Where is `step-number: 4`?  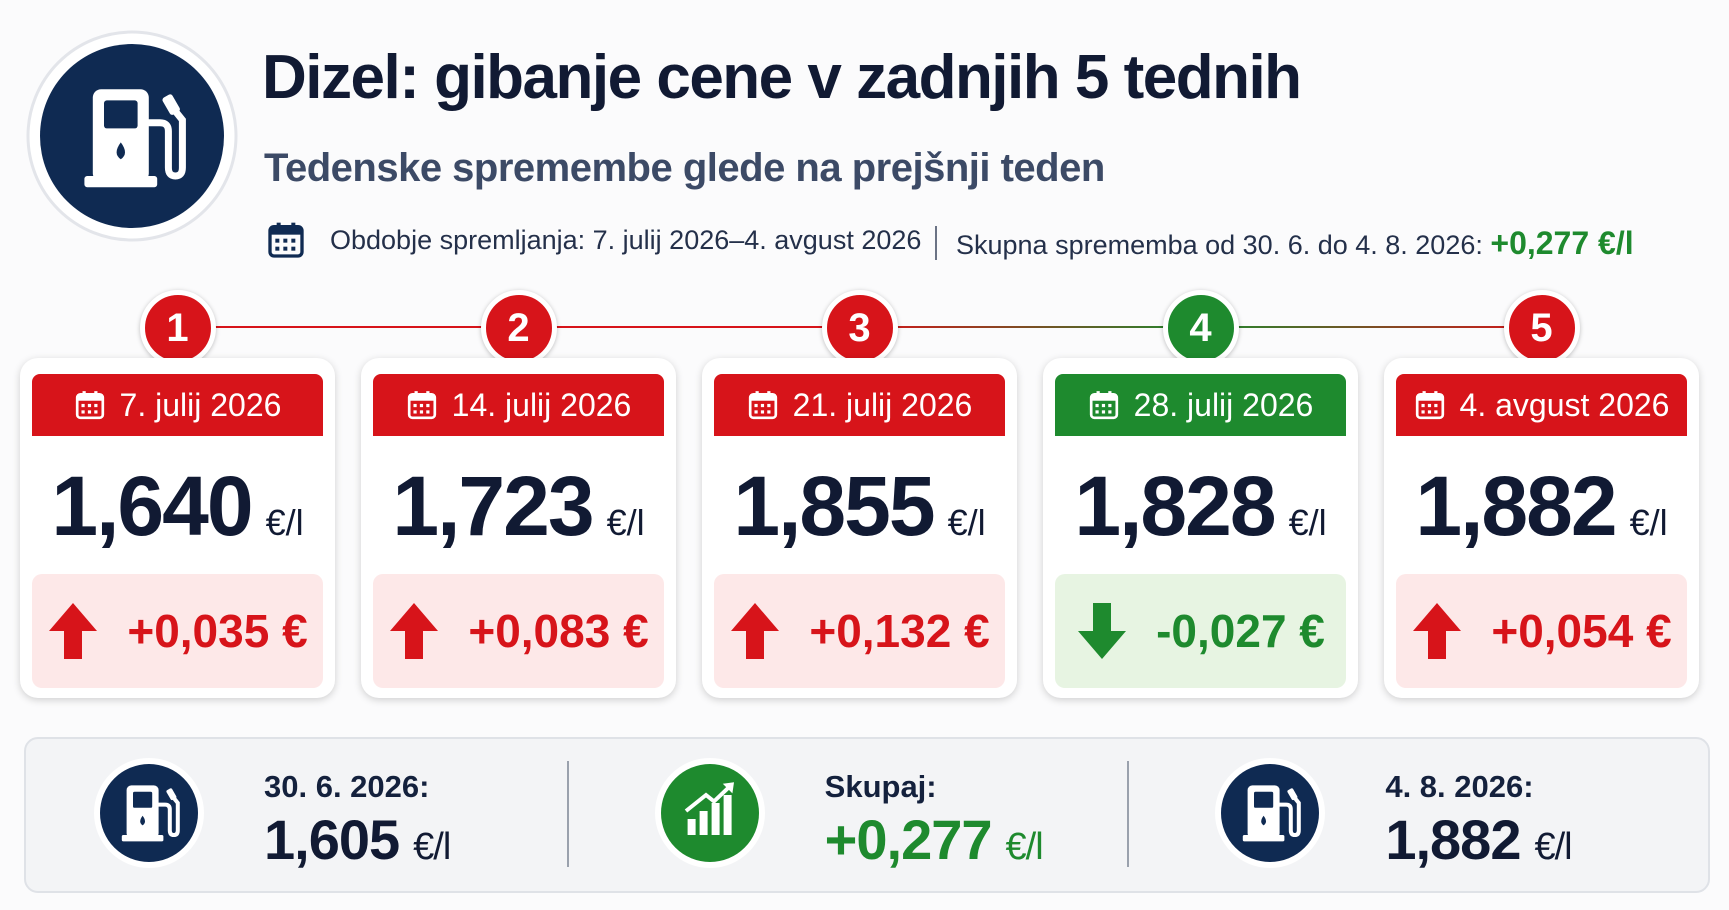
step-number: 4 is located at coordinates (1200, 328).